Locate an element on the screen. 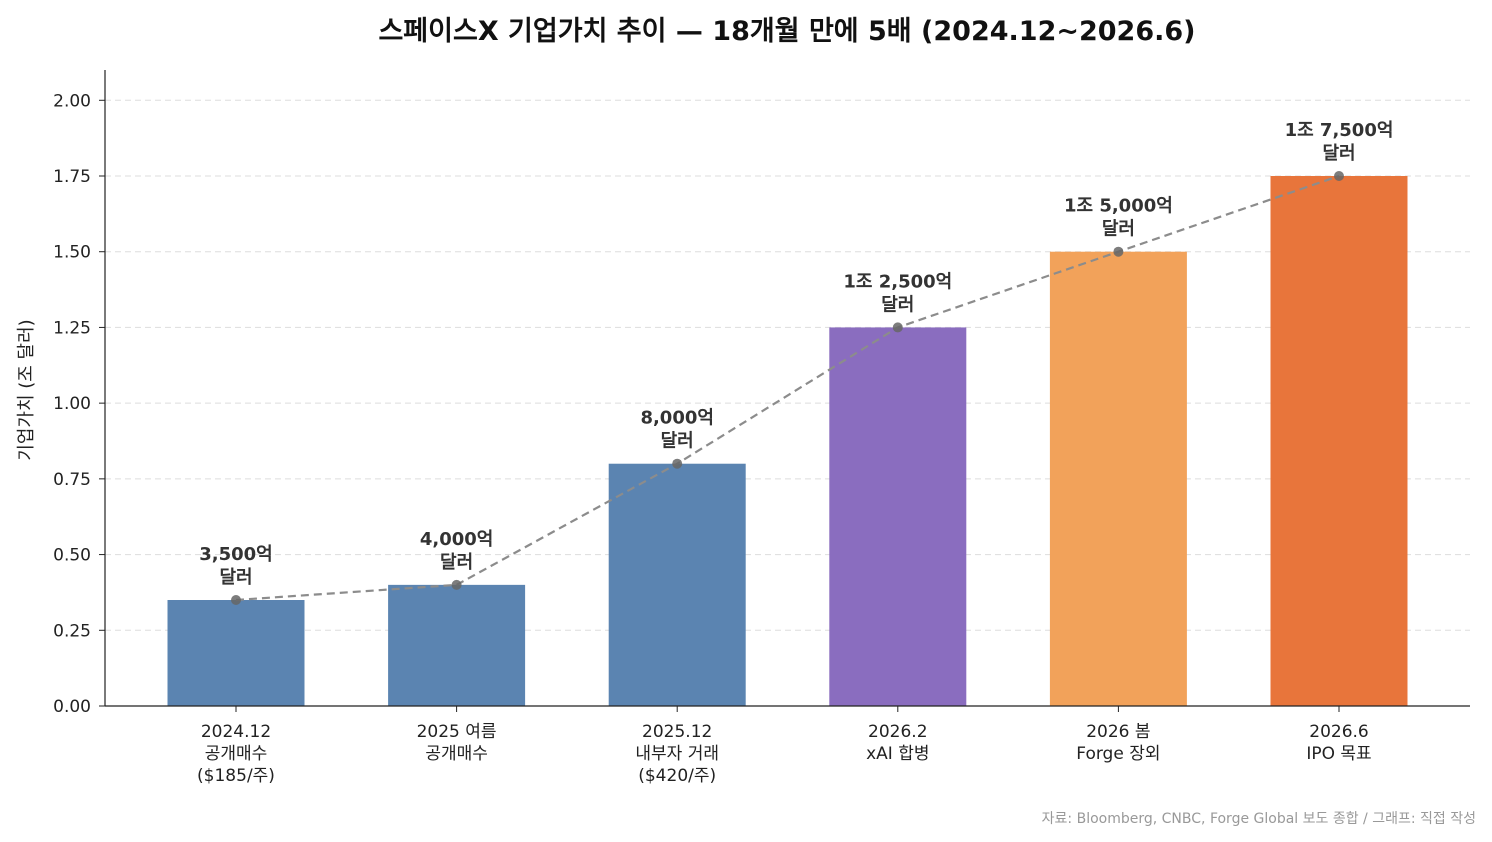  y-tick-label: 1.00 is located at coordinates (72, 404).